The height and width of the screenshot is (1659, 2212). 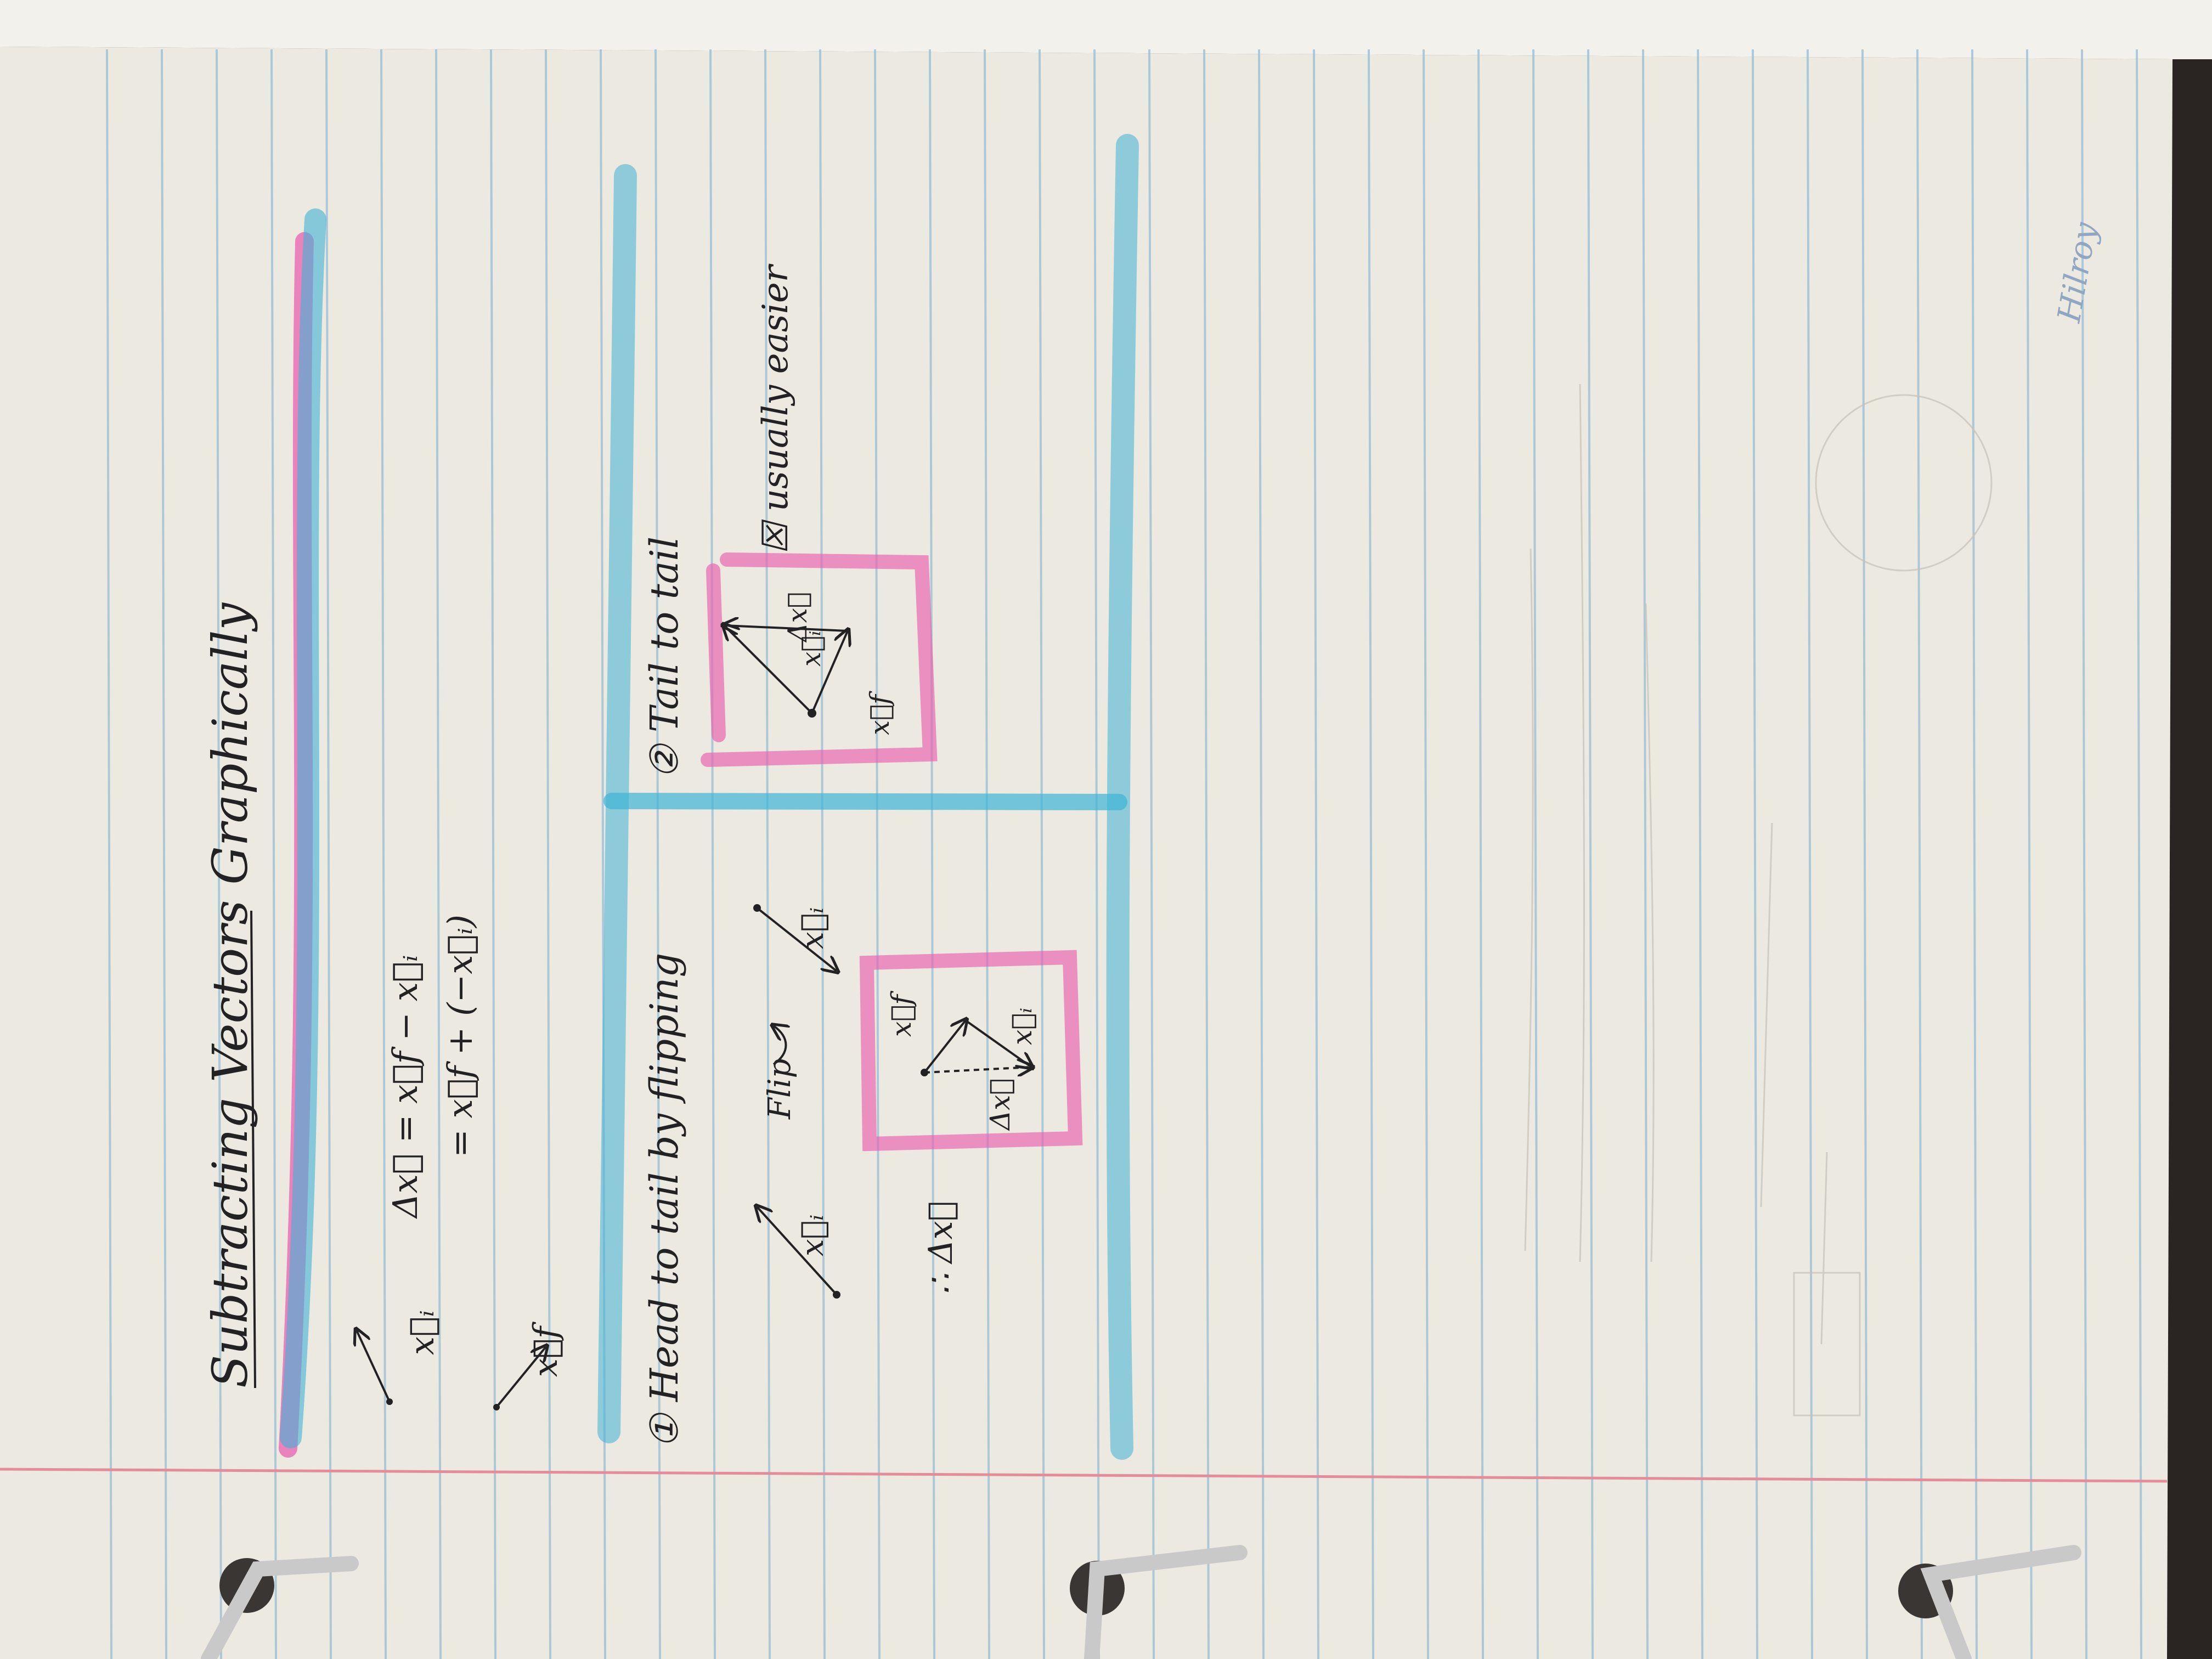 I want to click on box1-xi-label: x⃗ᵢ, so click(x=1022, y=1026).